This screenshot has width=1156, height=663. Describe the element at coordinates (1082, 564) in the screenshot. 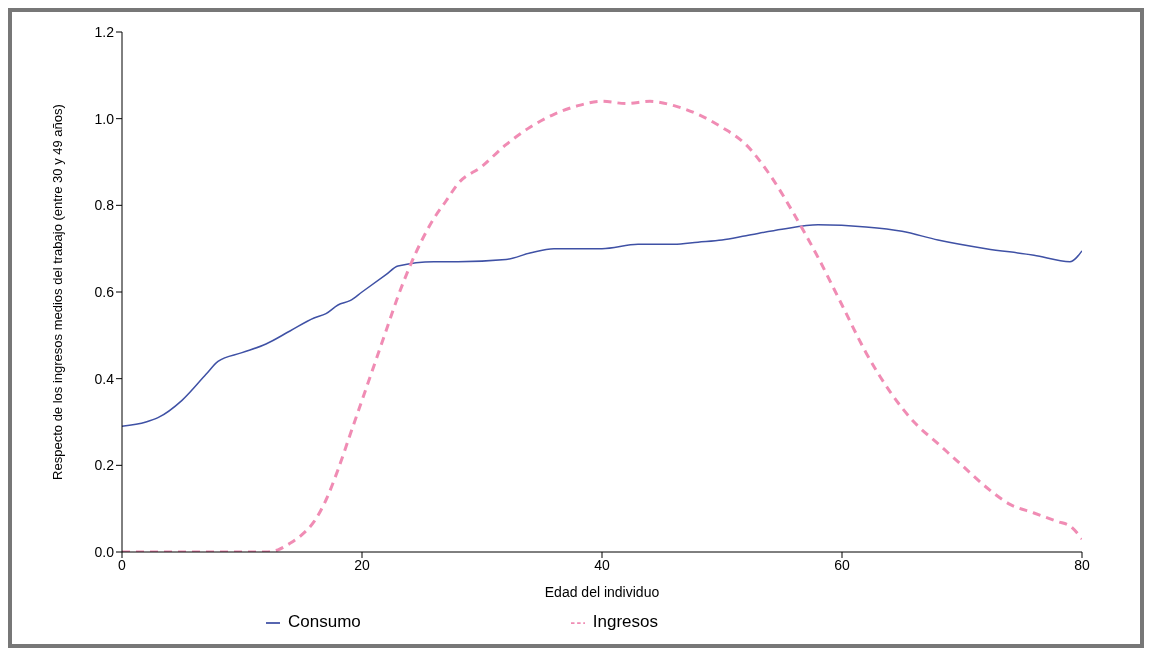

I see `x-tick-label: 80` at that location.